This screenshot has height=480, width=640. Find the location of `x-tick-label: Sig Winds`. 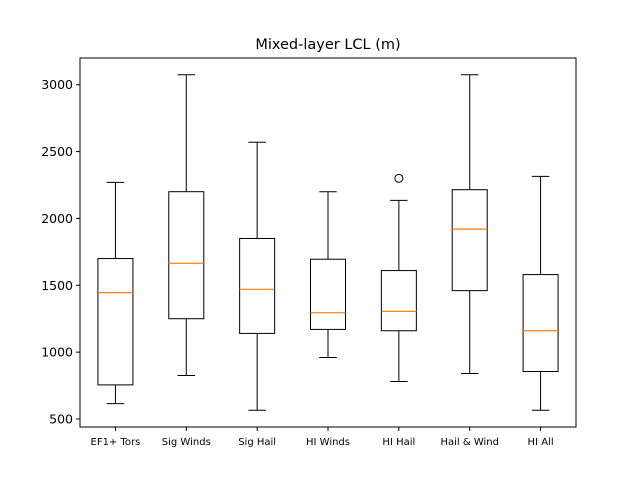

x-tick-label: Sig Winds is located at coordinates (186, 442).